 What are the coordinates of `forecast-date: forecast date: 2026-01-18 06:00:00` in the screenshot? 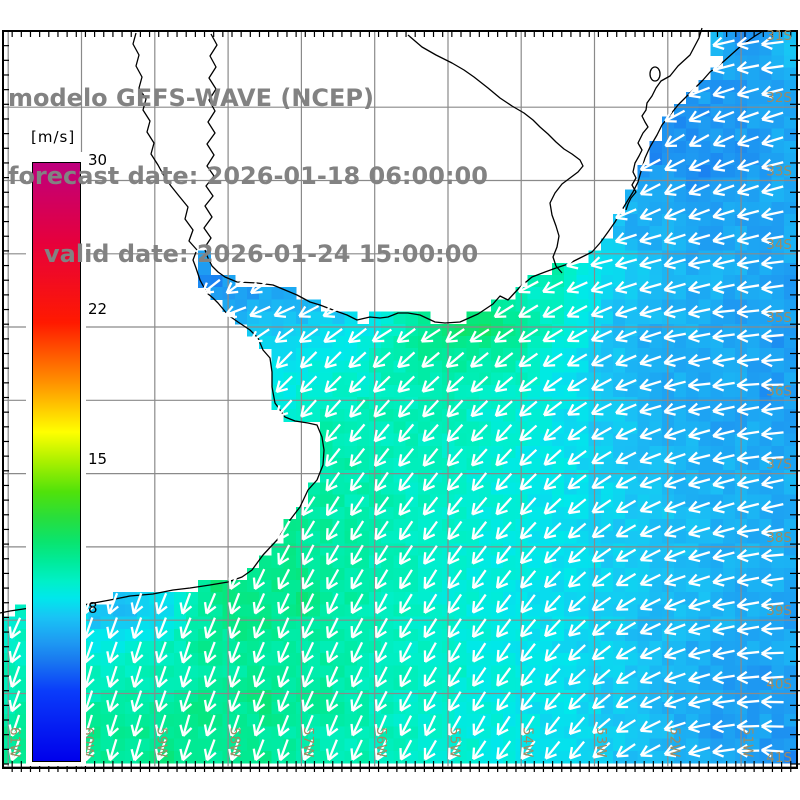 It's located at (248, 176).